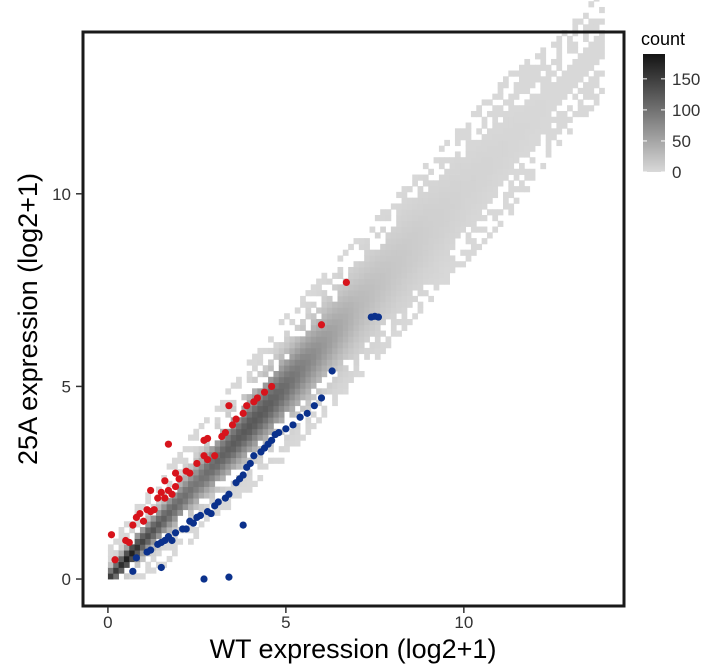 The image size is (723, 672). Describe the element at coordinates (676, 172) in the screenshot. I see `legend-label: 0` at that location.